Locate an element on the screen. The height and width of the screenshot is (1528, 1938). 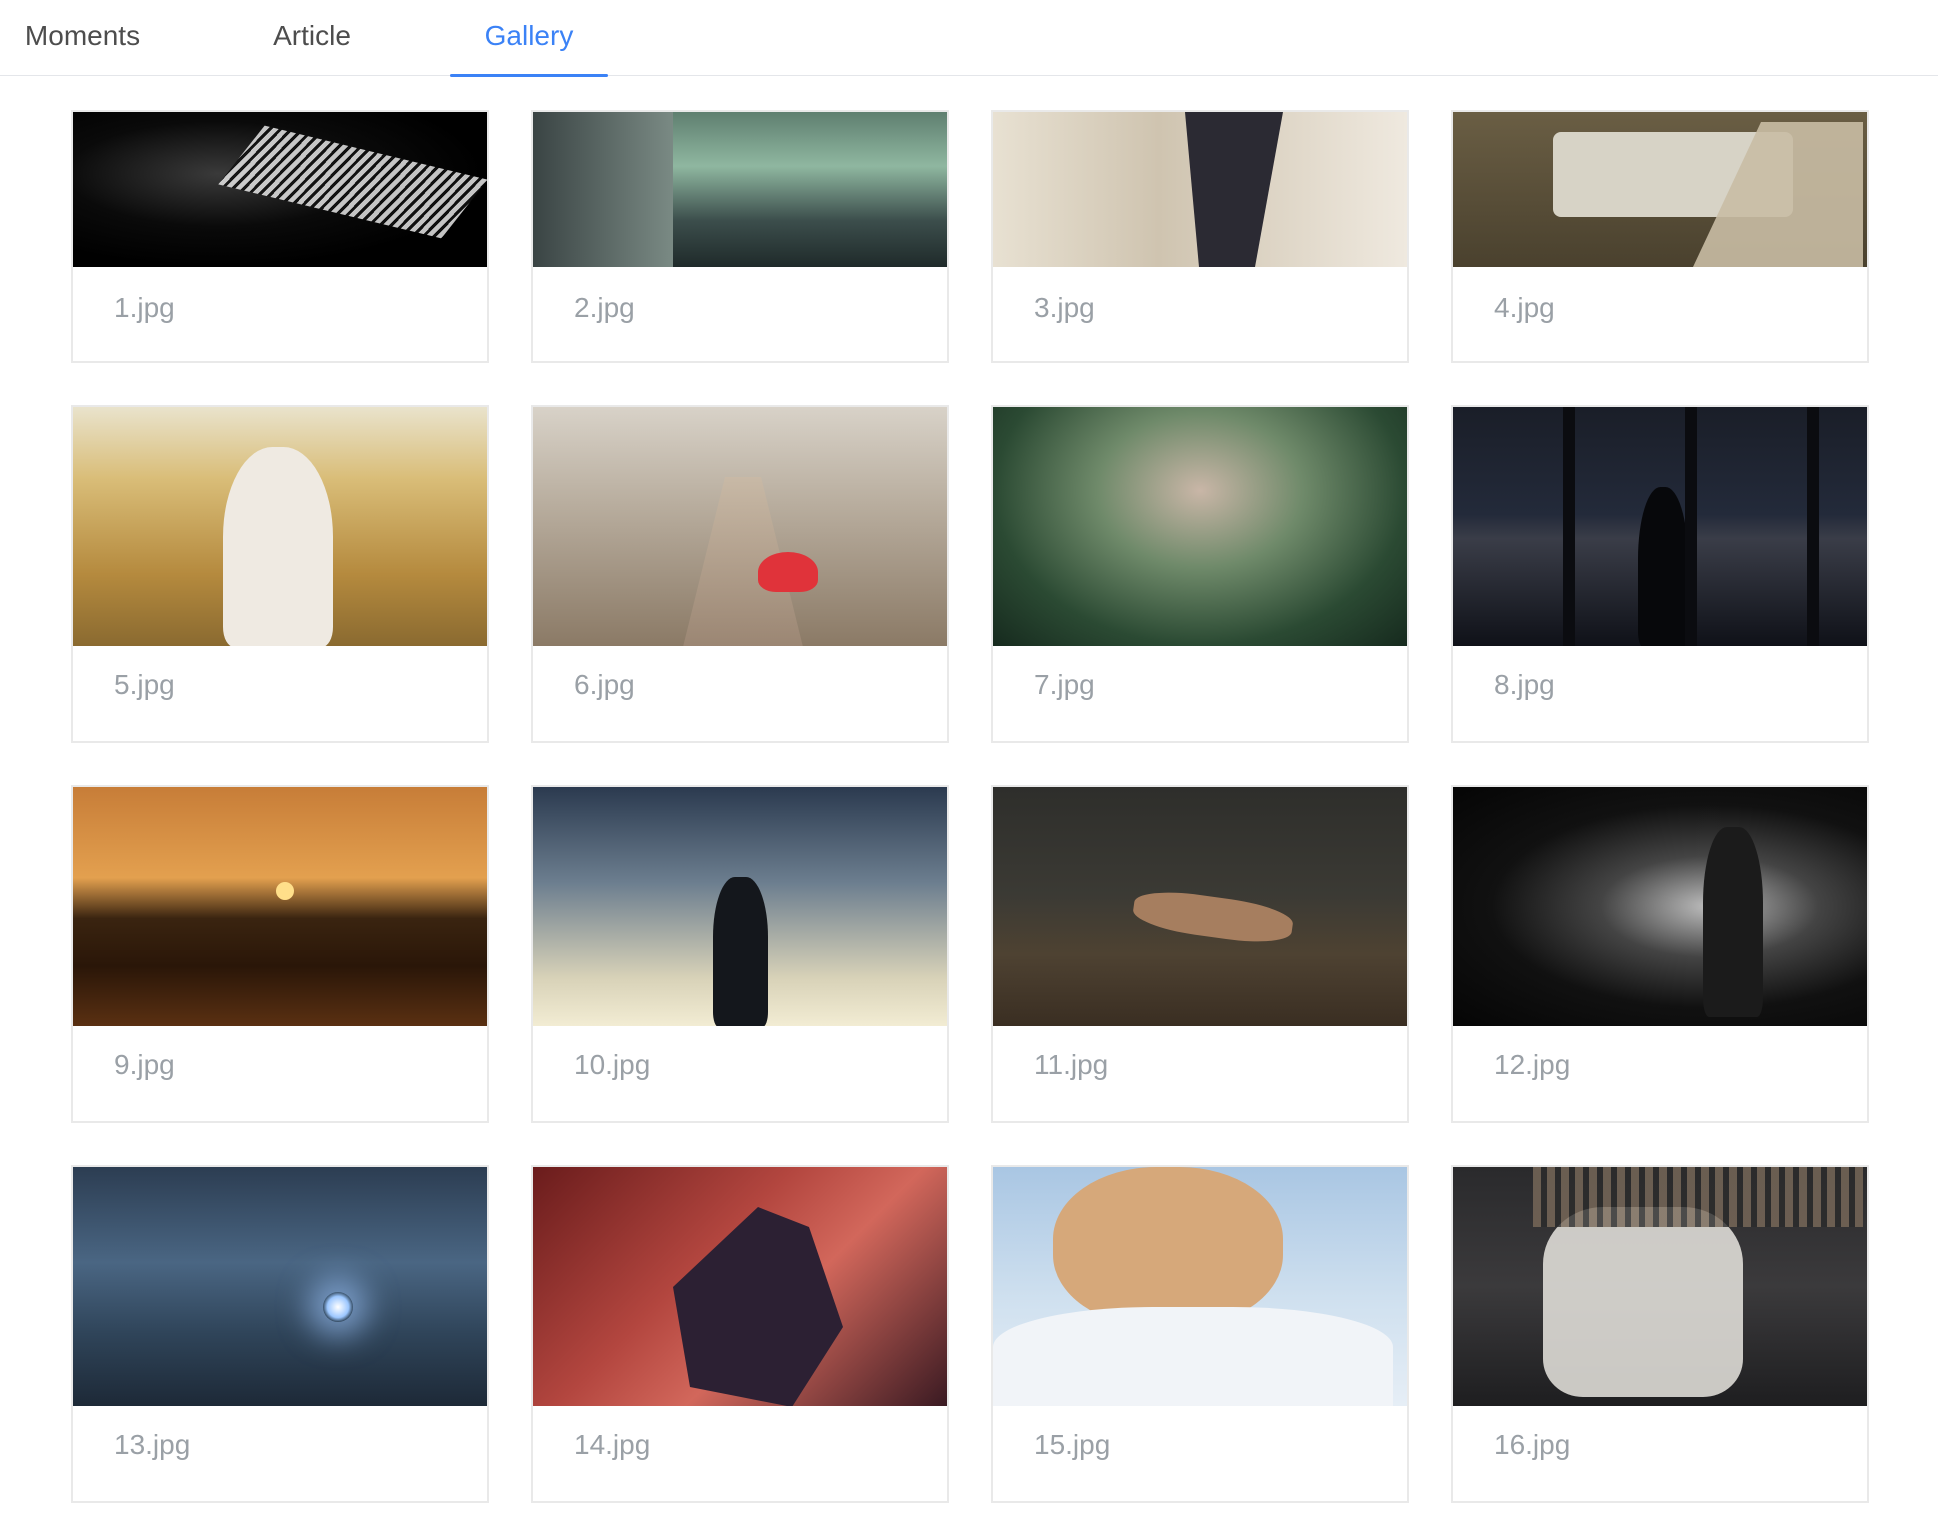
gallery-caption: 13.jpg is located at coordinates (152, 1444).